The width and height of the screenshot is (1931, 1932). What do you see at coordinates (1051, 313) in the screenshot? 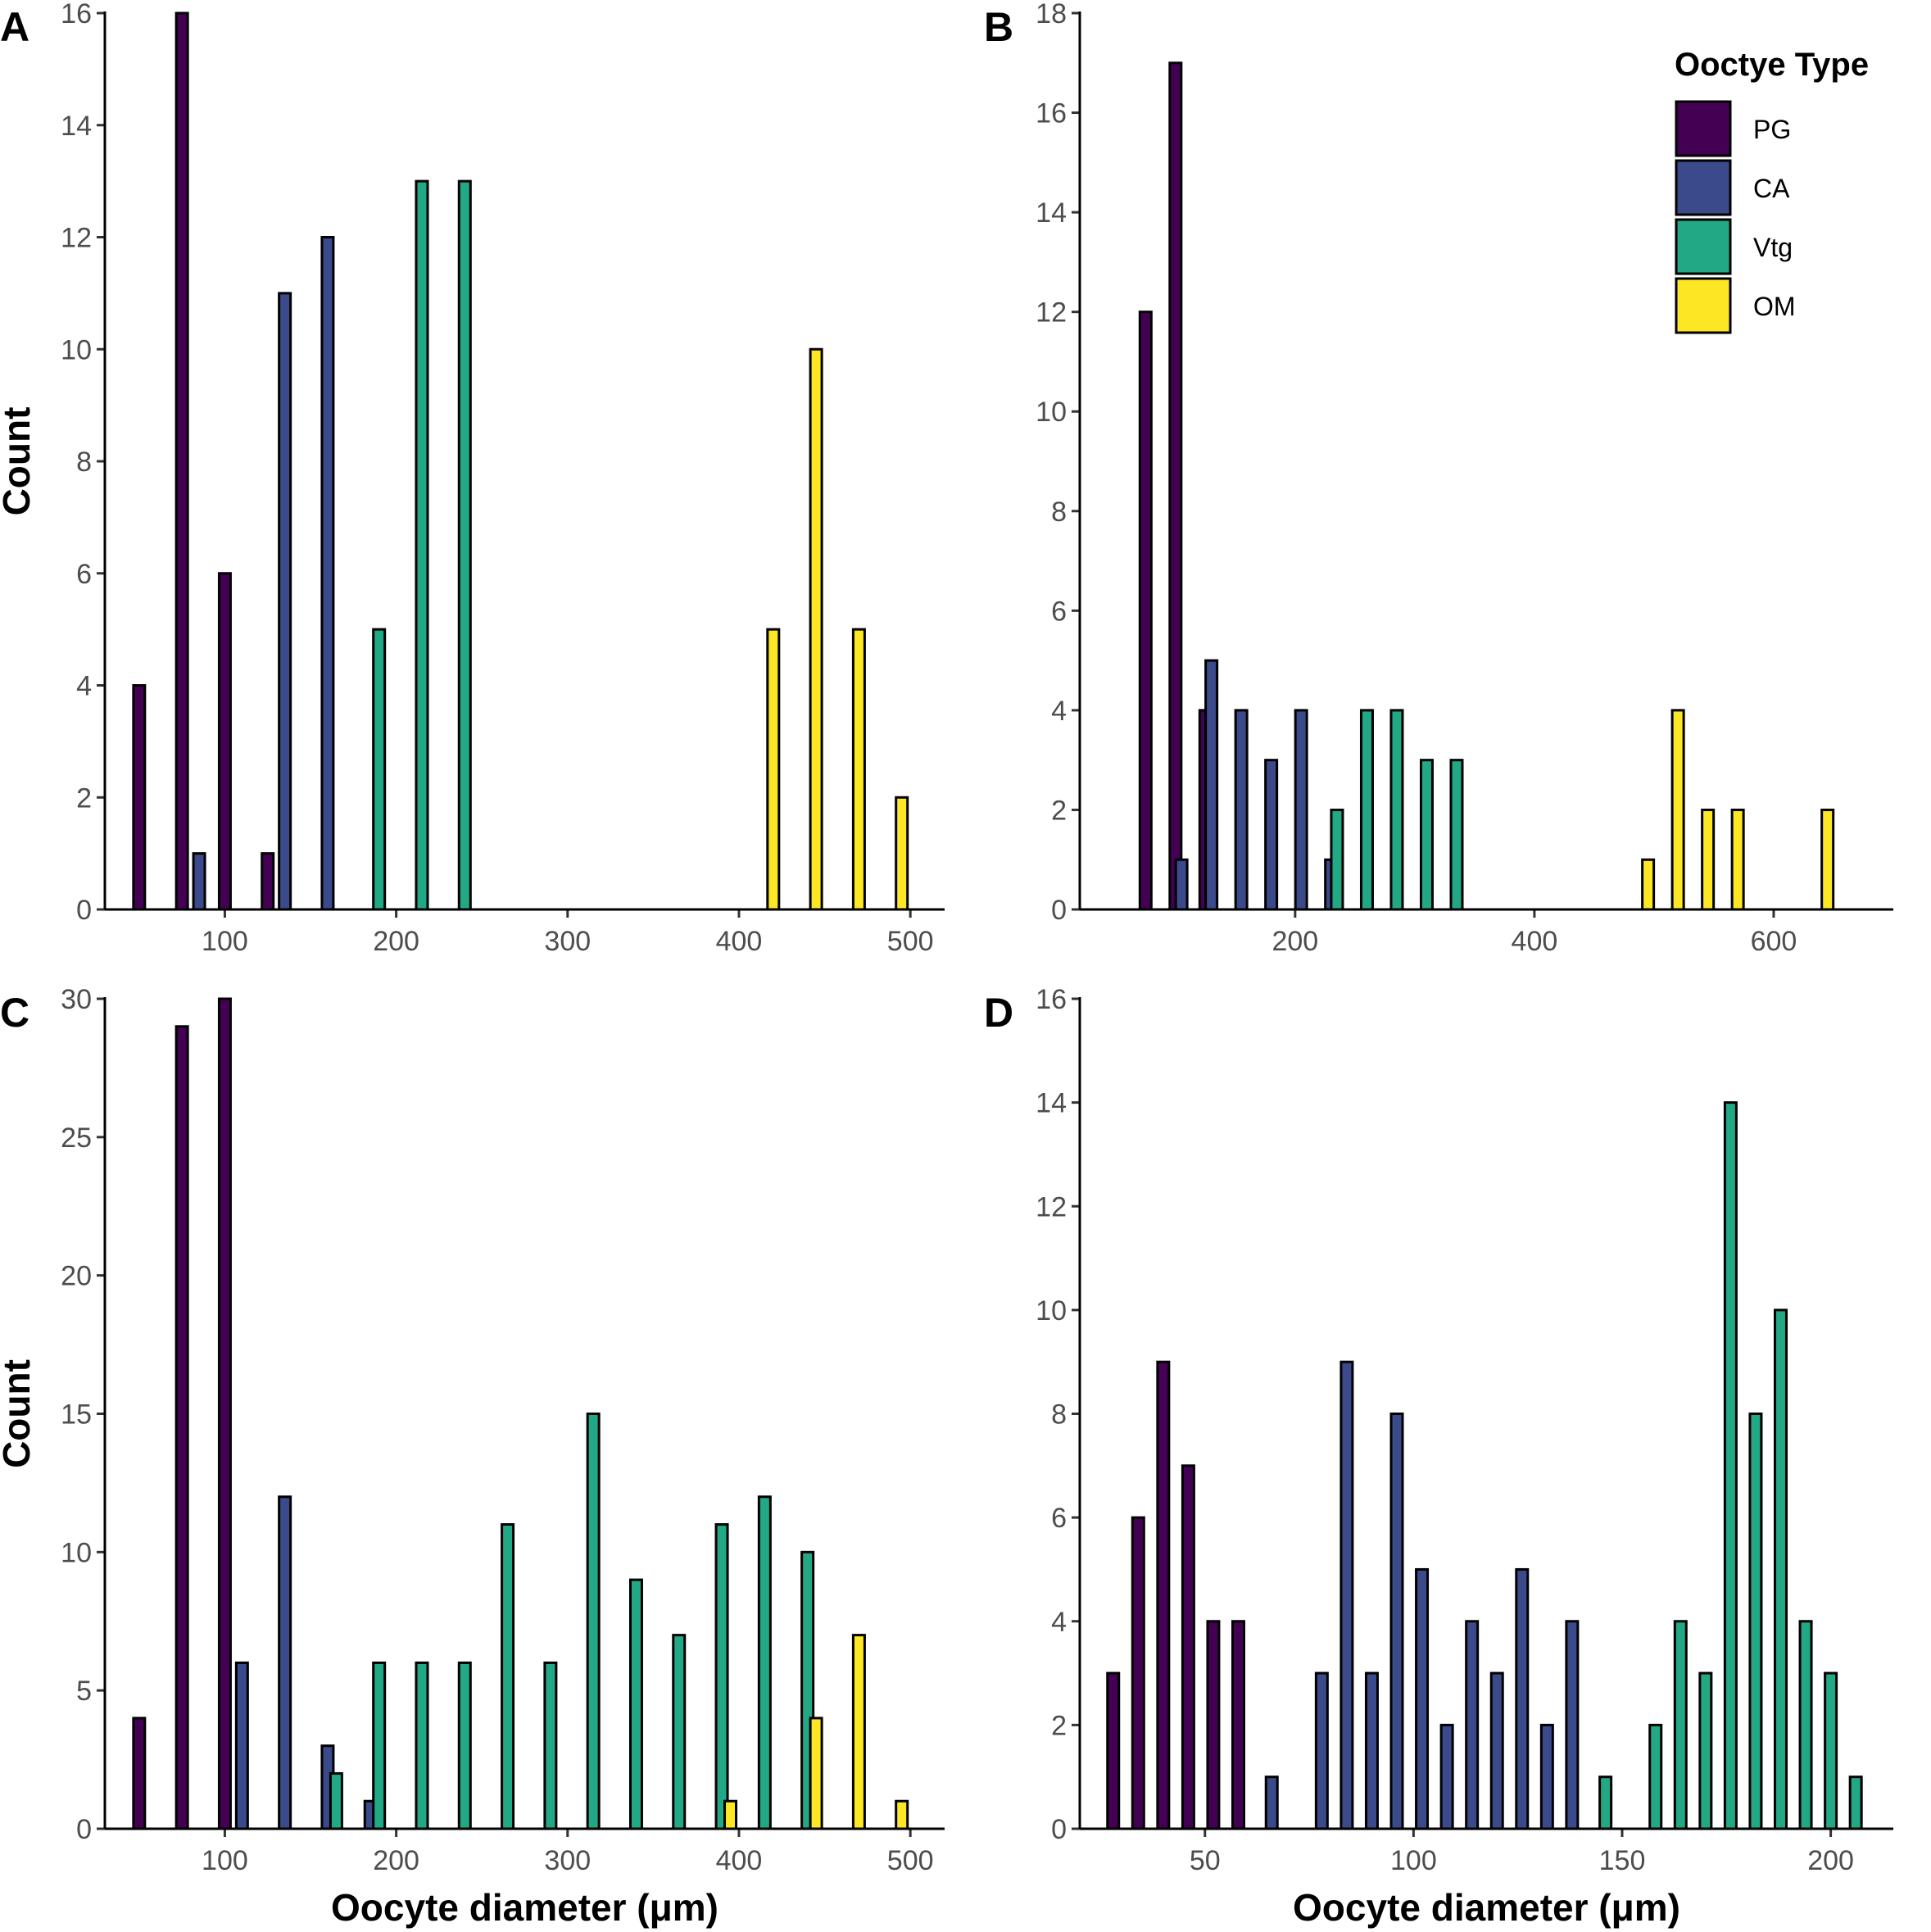
I see `y-tick-label-b: 12` at bounding box center [1051, 313].